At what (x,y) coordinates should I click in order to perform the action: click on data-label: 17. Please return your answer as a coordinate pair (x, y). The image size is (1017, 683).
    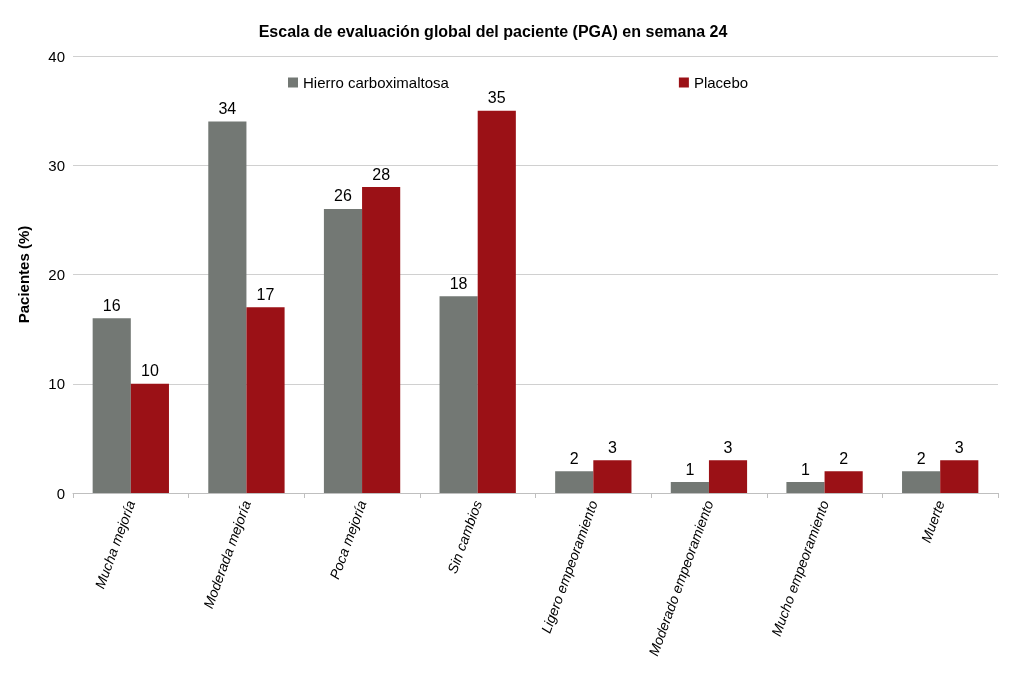
    Looking at the image, I should click on (265, 294).